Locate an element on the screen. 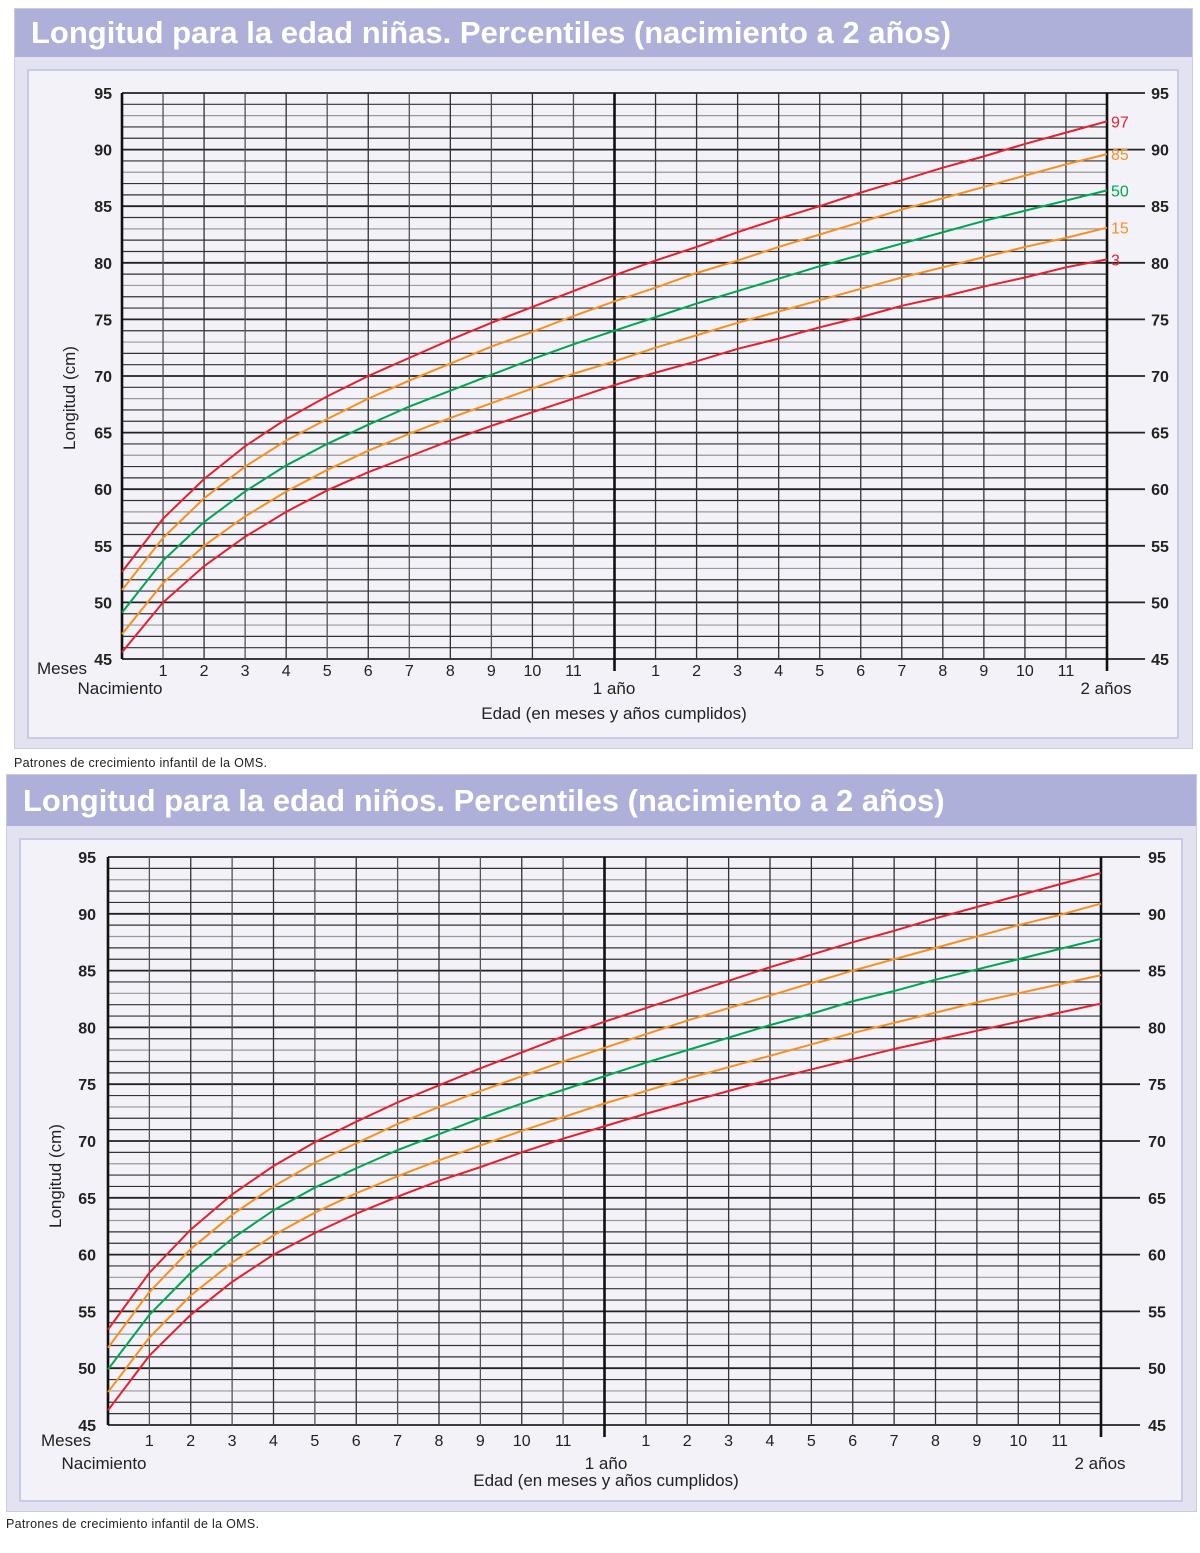 Image resolution: width=1200 pixels, height=1553 pixels. y-tick-label-left: 55 is located at coordinates (87, 1312).